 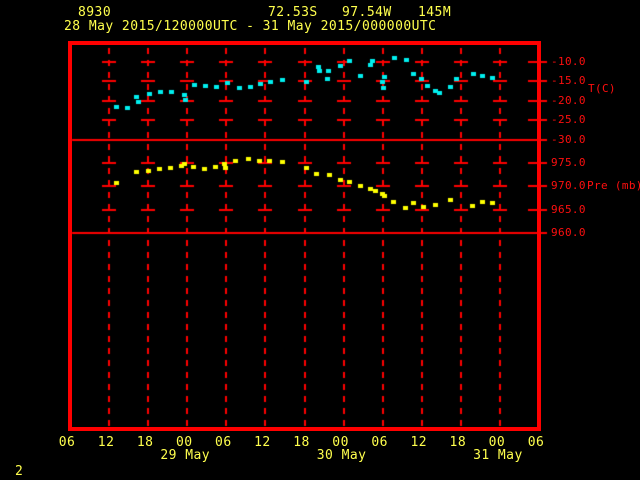 I want to click on pressure-tick-label: 975.0, so click(x=568, y=162).